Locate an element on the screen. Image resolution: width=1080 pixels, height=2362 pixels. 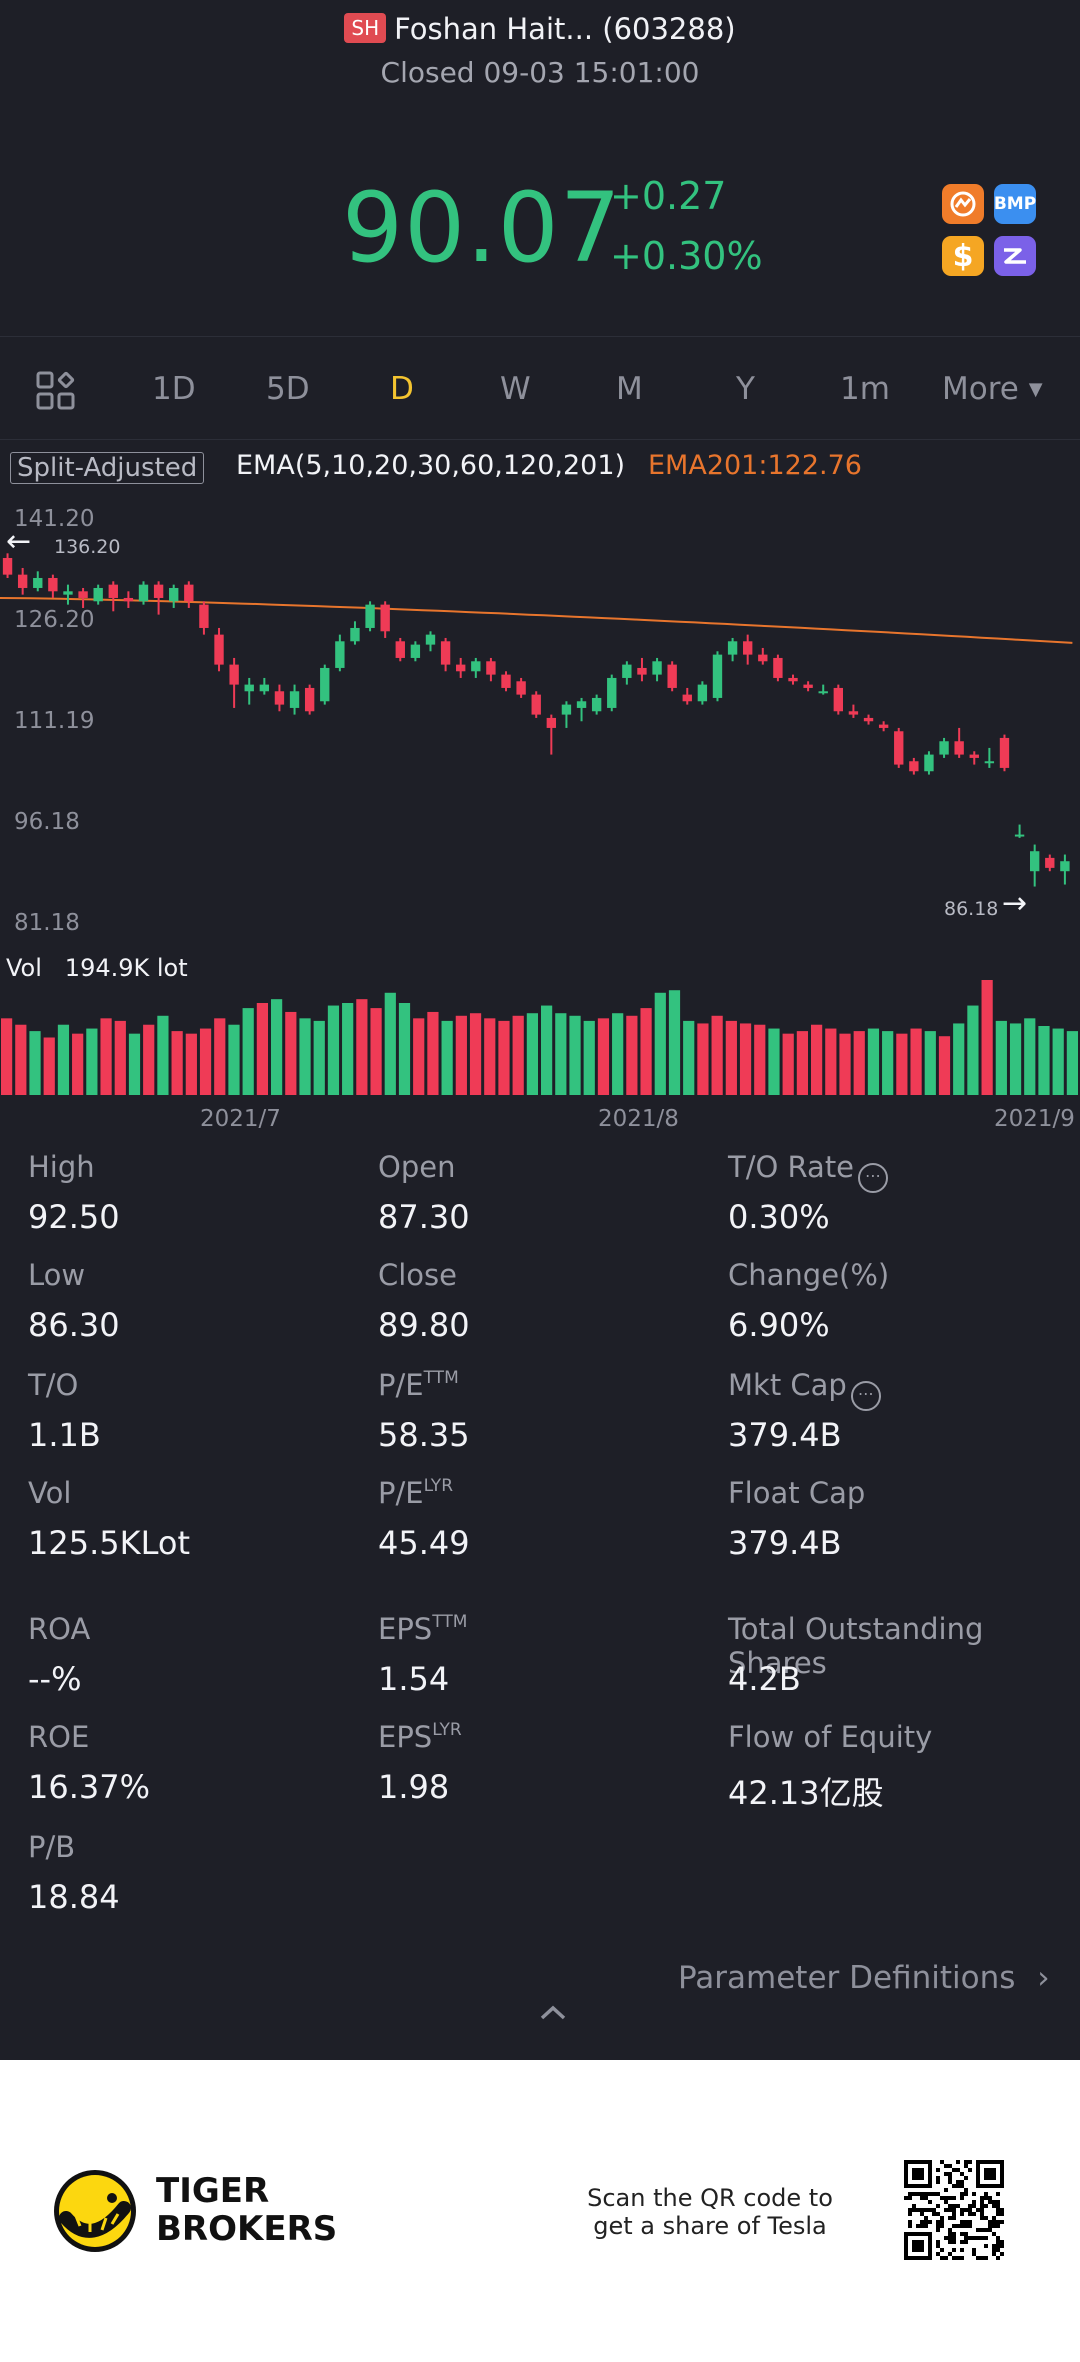
tab-w: W is located at coordinates (515, 389).